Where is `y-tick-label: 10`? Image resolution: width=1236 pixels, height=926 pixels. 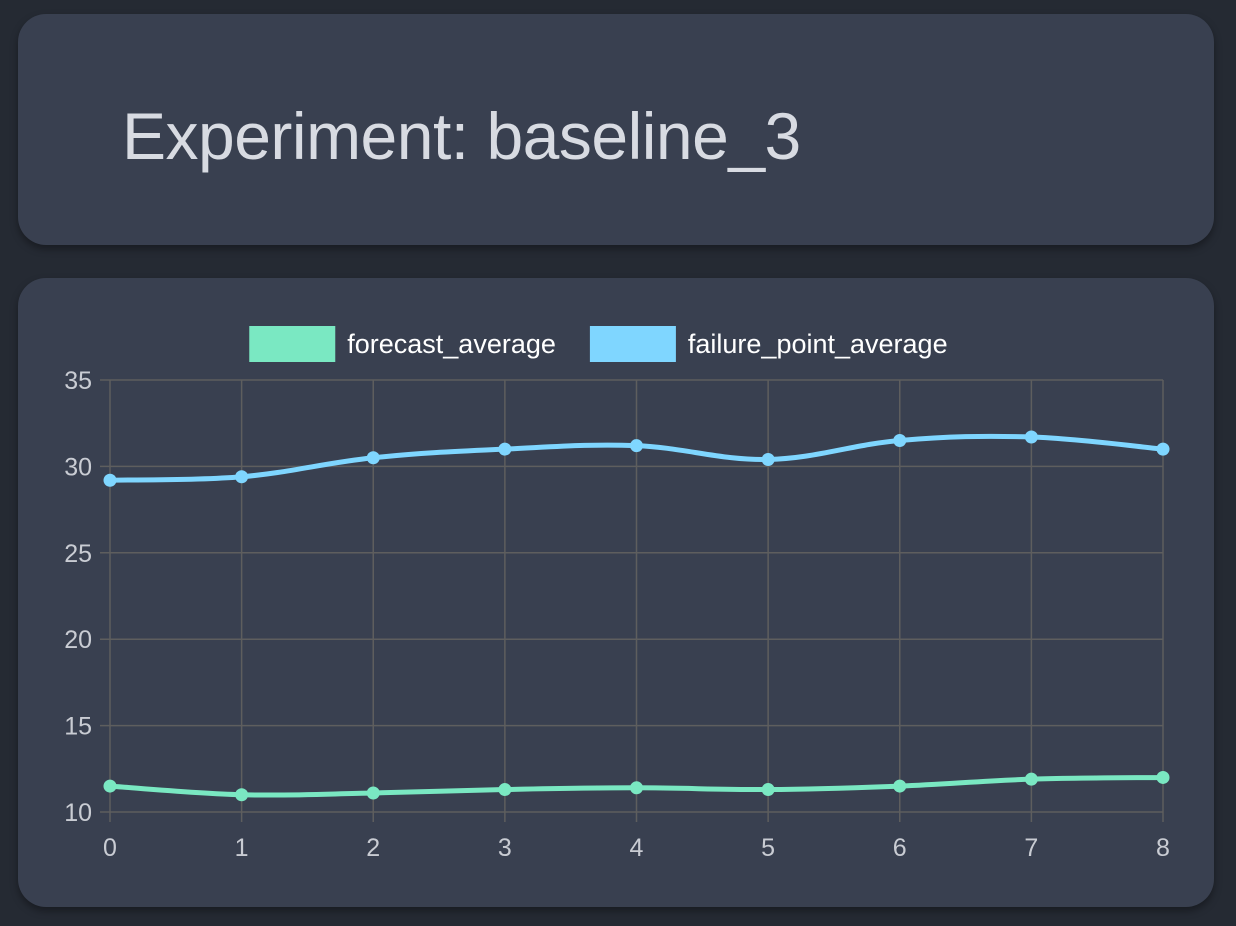 y-tick-label: 10 is located at coordinates (78, 813).